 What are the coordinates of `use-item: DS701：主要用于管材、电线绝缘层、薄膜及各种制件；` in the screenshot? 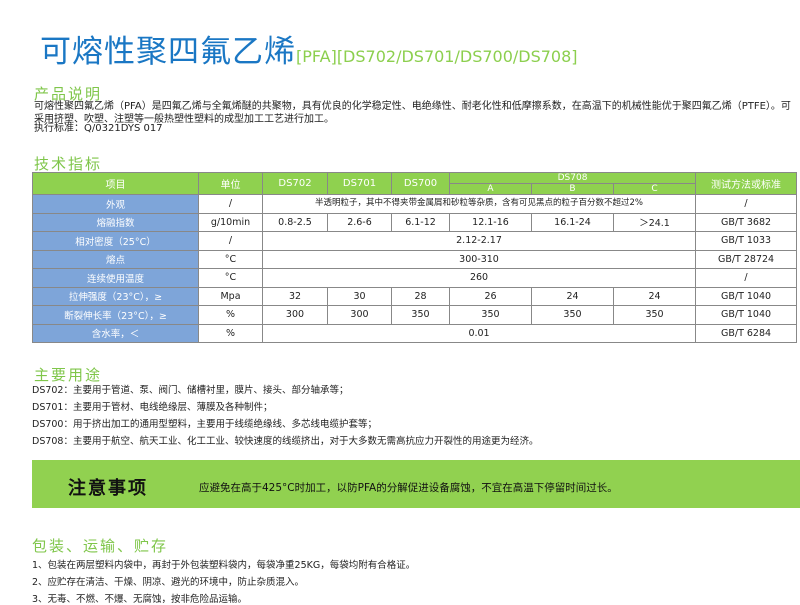 It's located at (152, 407).